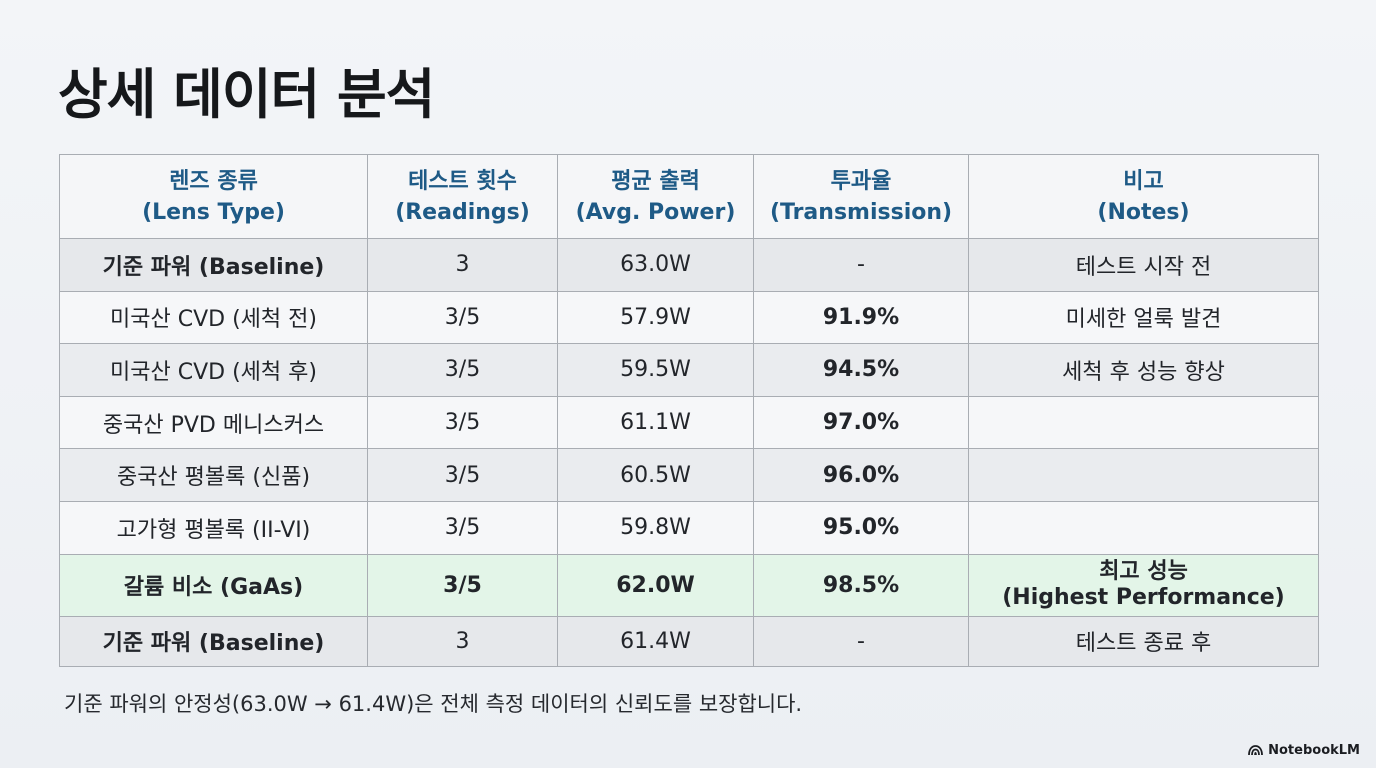 The image size is (1376, 768). What do you see at coordinates (655, 196) in the screenshot?
I see `header-avg-power: 평균 출력 (Avg. Power)` at bounding box center [655, 196].